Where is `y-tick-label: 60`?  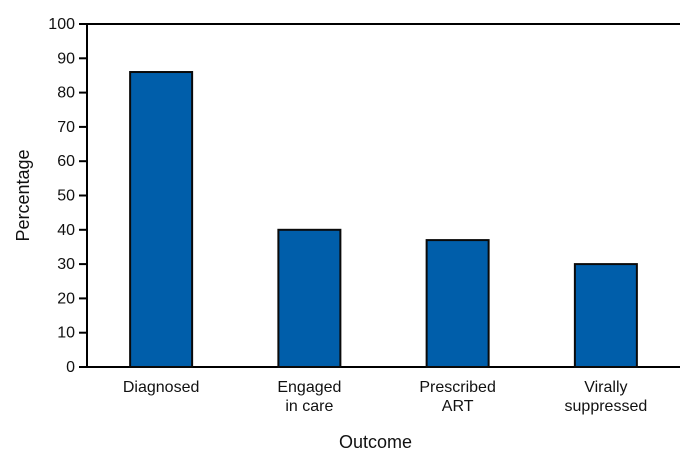 y-tick-label: 60 is located at coordinates (66, 161).